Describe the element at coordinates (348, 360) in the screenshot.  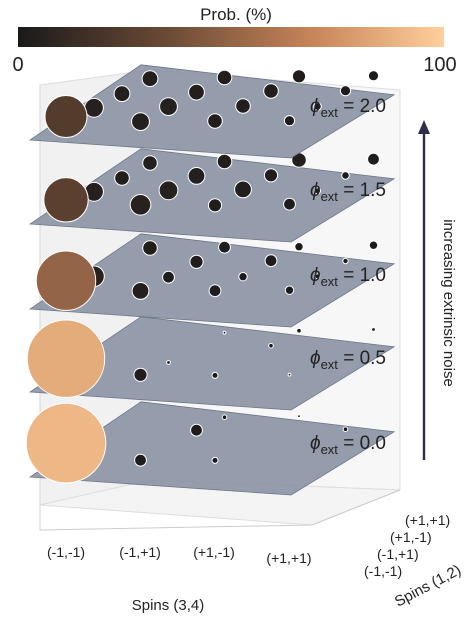
I see `layer-label: ϕext = 0.5` at that location.